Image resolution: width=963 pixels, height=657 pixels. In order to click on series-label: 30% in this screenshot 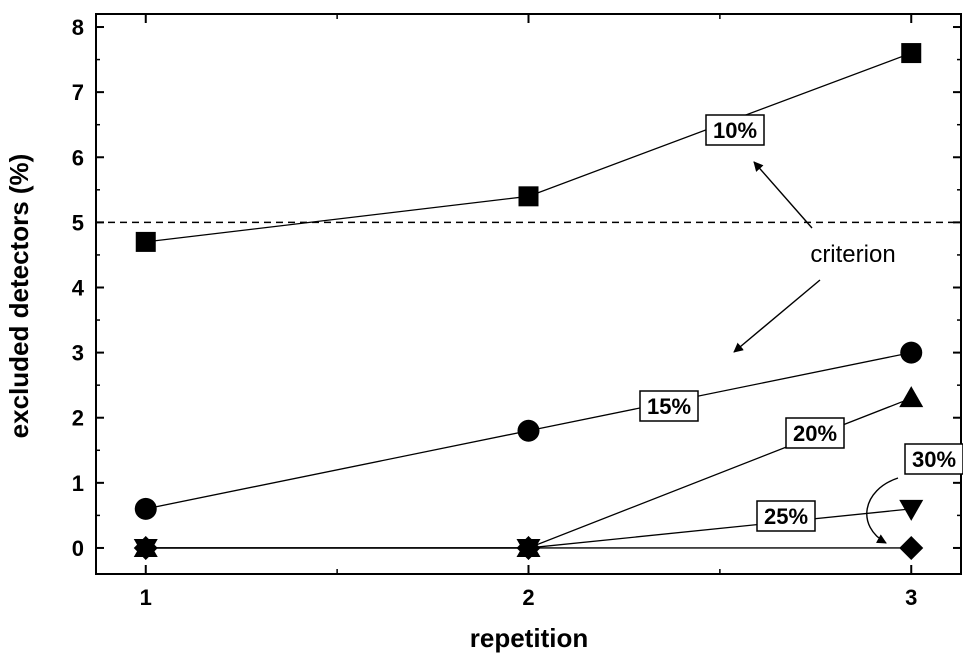, I will do `click(934, 459)`.